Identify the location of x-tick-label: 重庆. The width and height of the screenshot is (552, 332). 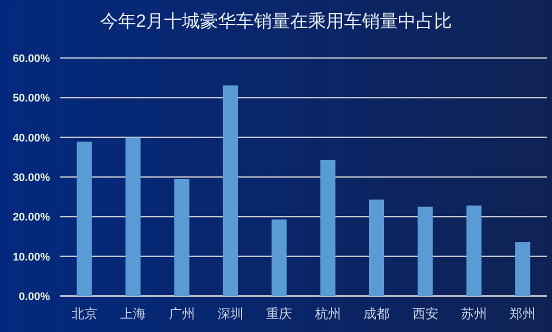
(279, 313).